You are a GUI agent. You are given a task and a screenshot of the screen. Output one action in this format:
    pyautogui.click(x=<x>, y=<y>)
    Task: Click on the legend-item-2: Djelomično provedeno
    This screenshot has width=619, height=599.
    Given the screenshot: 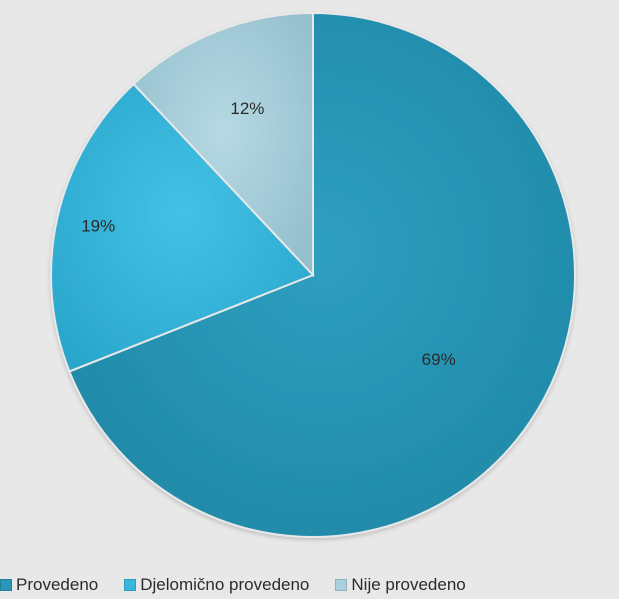 What is the action you would take?
    pyautogui.click(x=216, y=585)
    